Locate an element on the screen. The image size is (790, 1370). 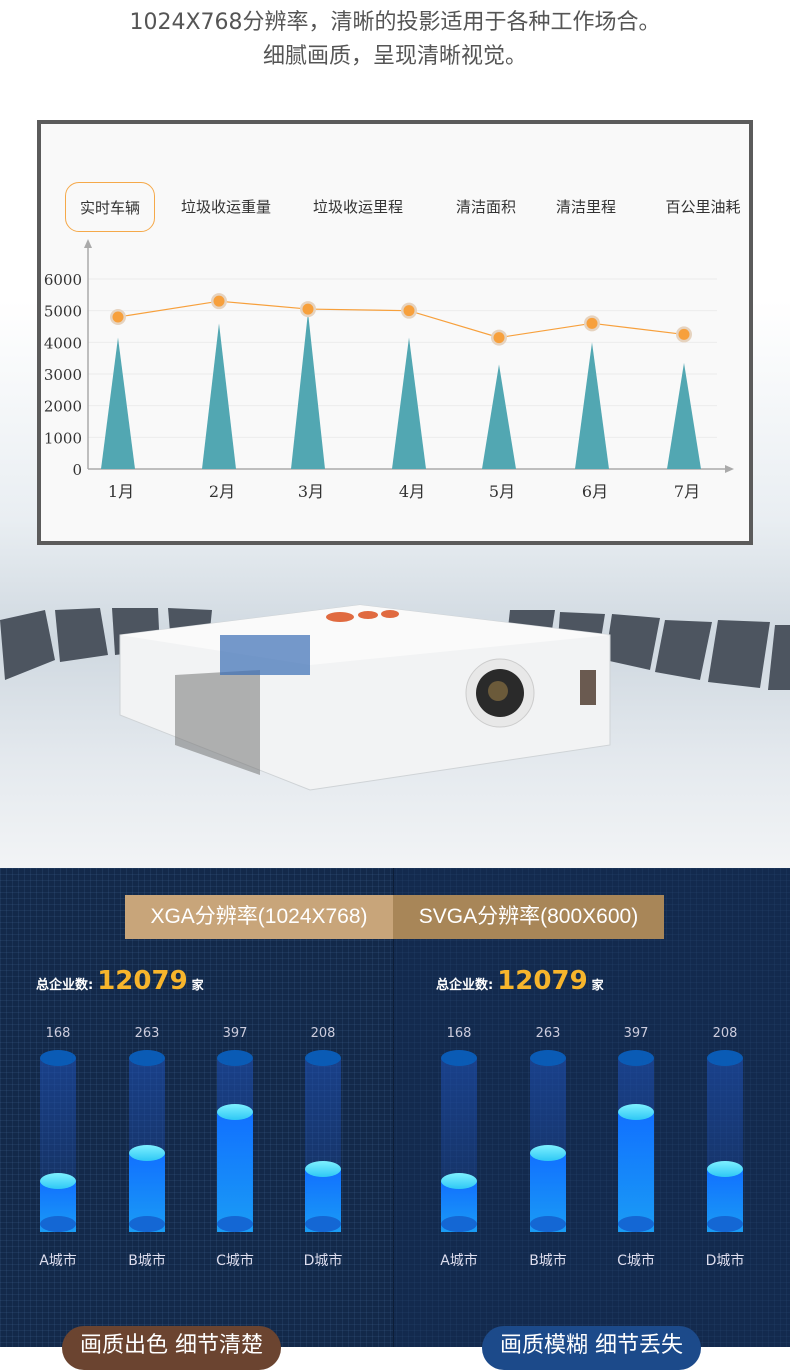
tab-fuel-consumption: 百公里油耗 is located at coordinates (703, 207).